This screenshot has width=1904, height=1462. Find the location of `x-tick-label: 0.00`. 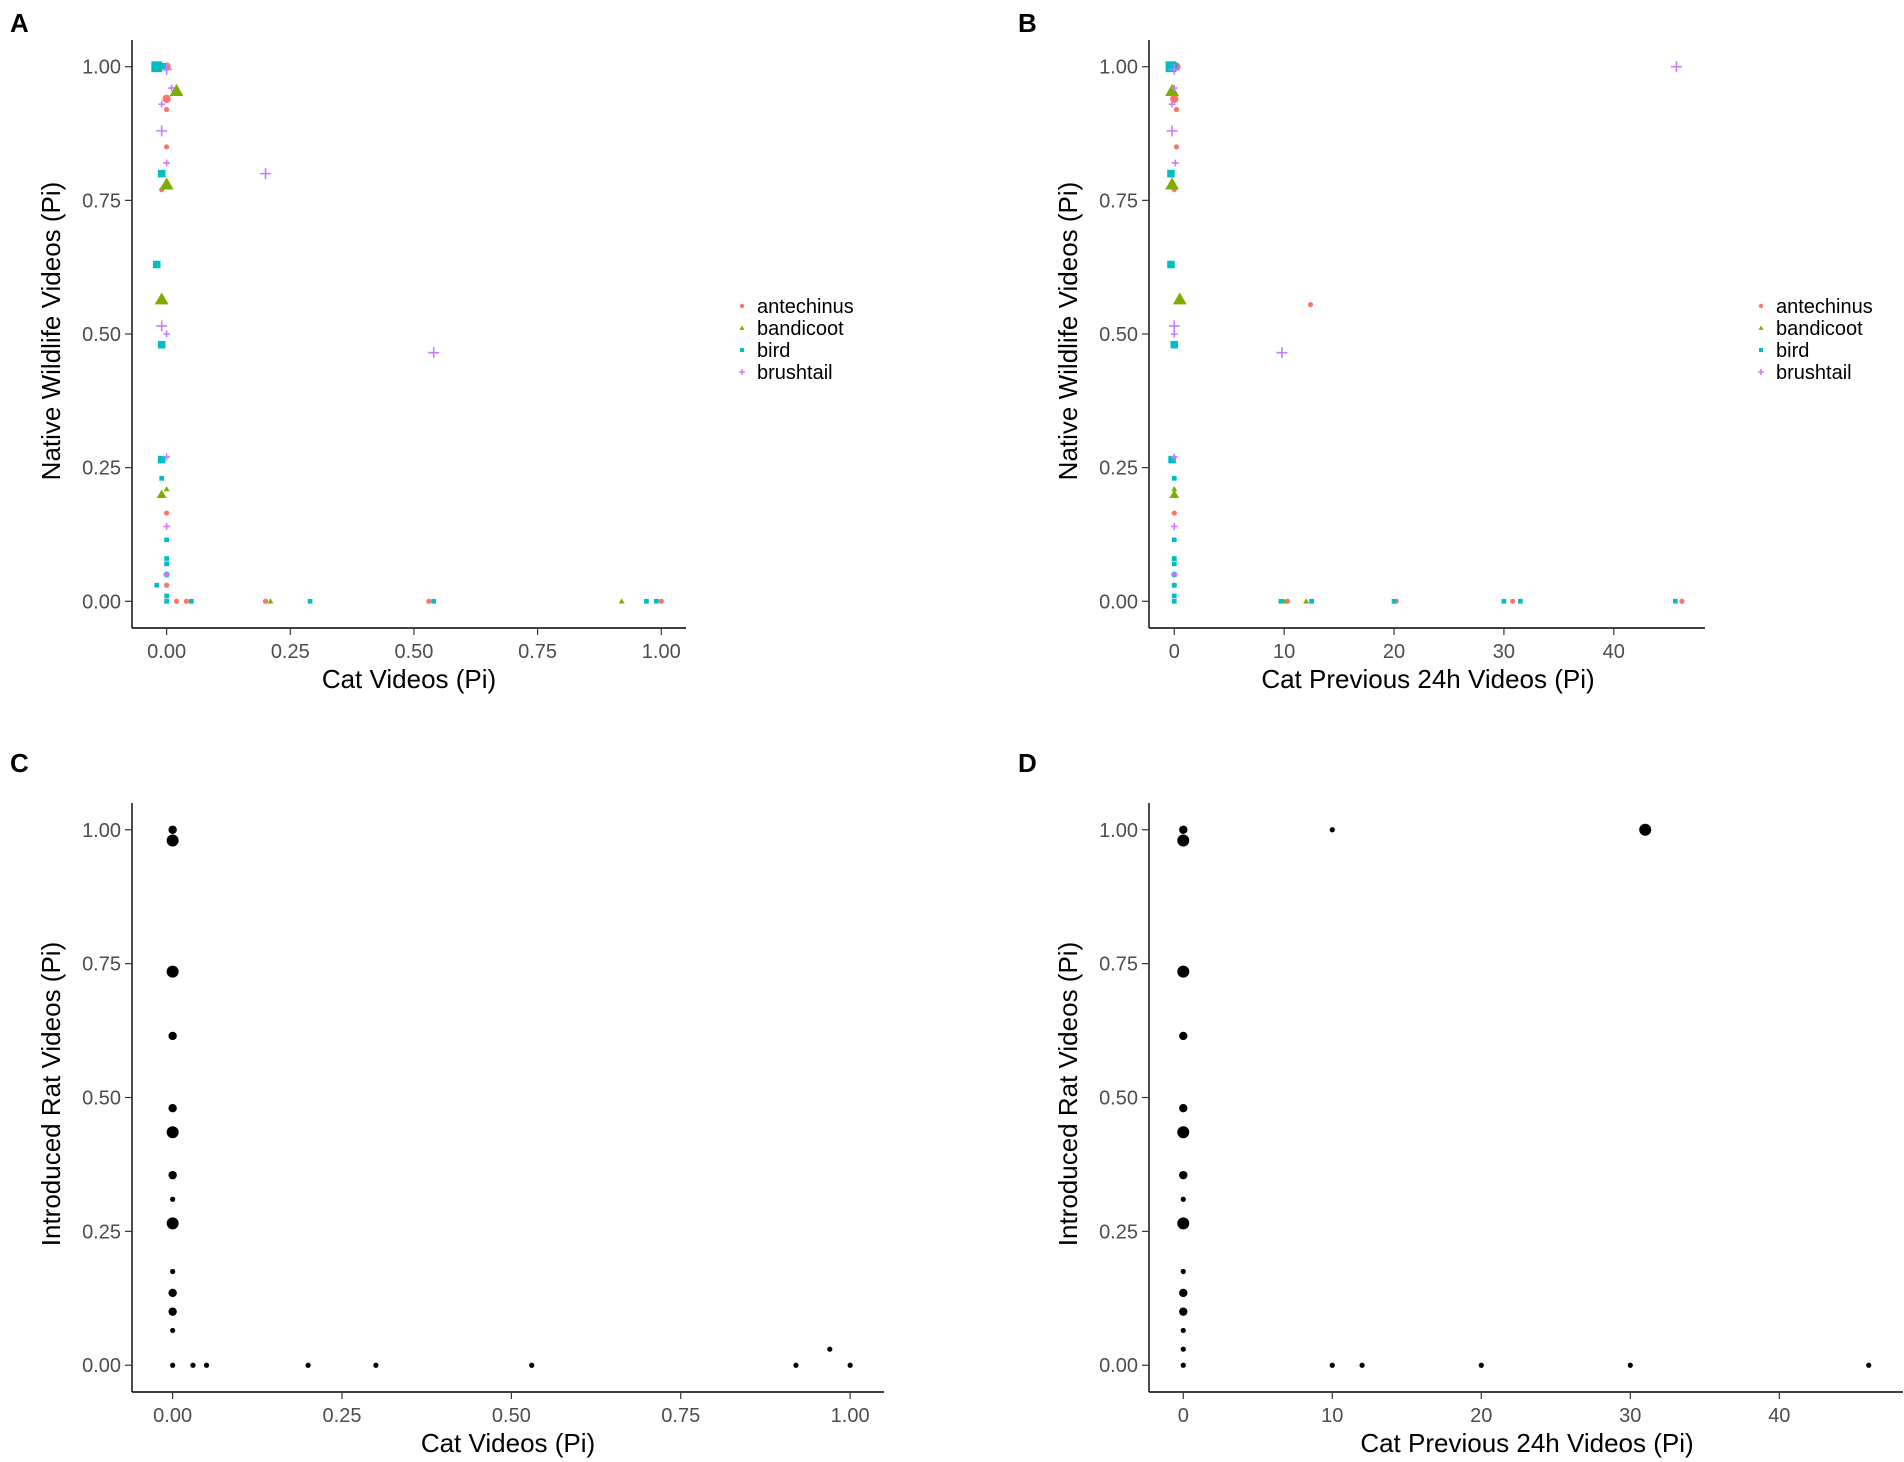

x-tick-label: 0.00 is located at coordinates (172, 1416).